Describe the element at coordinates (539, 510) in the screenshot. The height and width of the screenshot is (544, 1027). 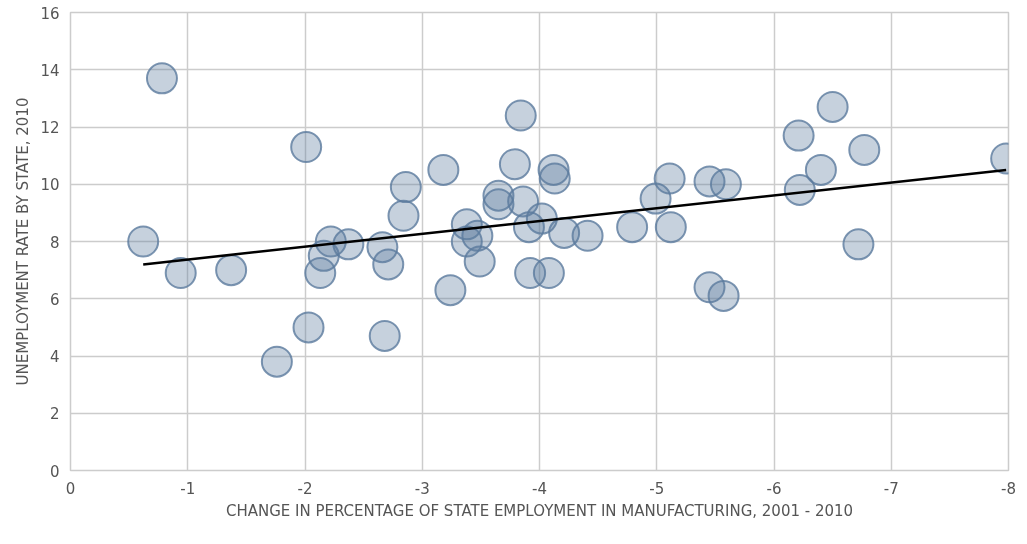
I see `x-axis-title: CHANGE IN PERCENTAGE OF STATE EMPLOYMENT IN MANUFACTURING, 2001 - 2010` at that location.